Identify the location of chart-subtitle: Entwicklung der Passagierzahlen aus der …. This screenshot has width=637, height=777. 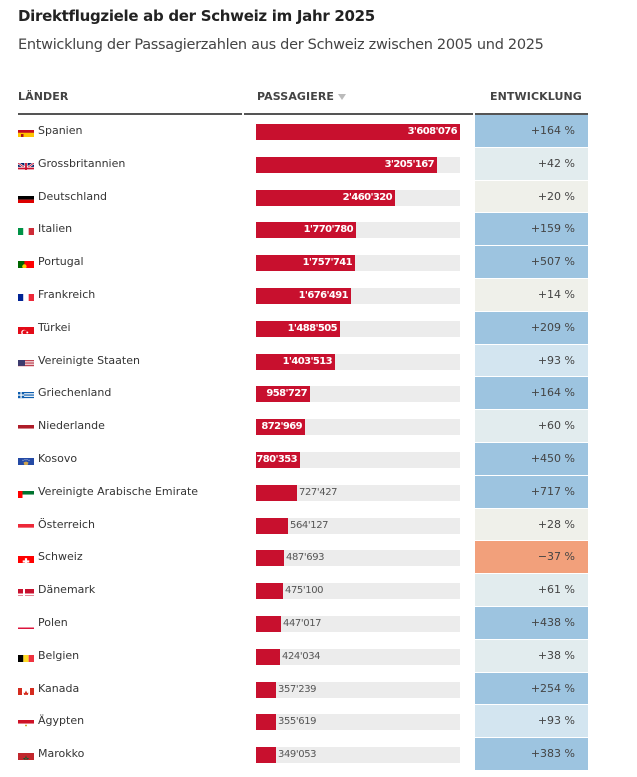
(281, 45).